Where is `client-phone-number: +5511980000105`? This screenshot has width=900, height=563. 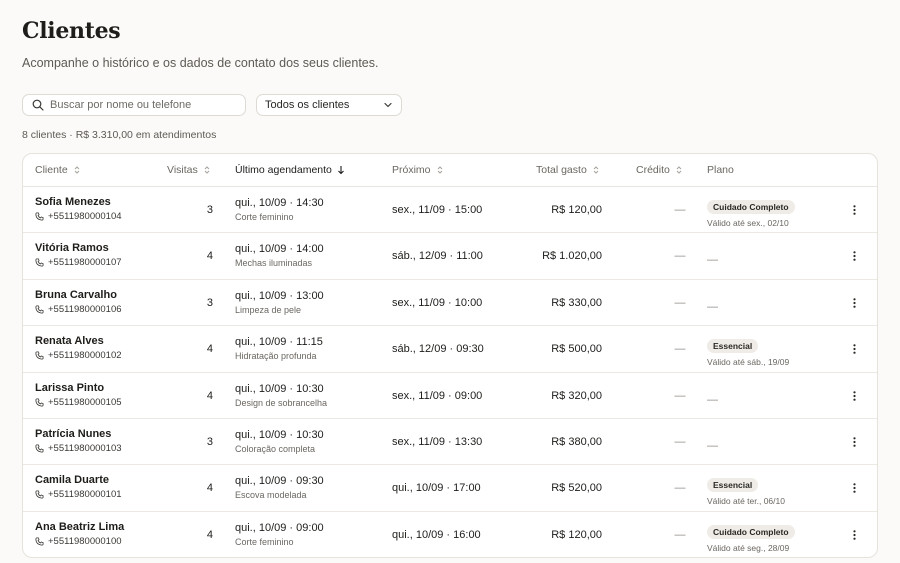 client-phone-number: +5511980000105 is located at coordinates (85, 402).